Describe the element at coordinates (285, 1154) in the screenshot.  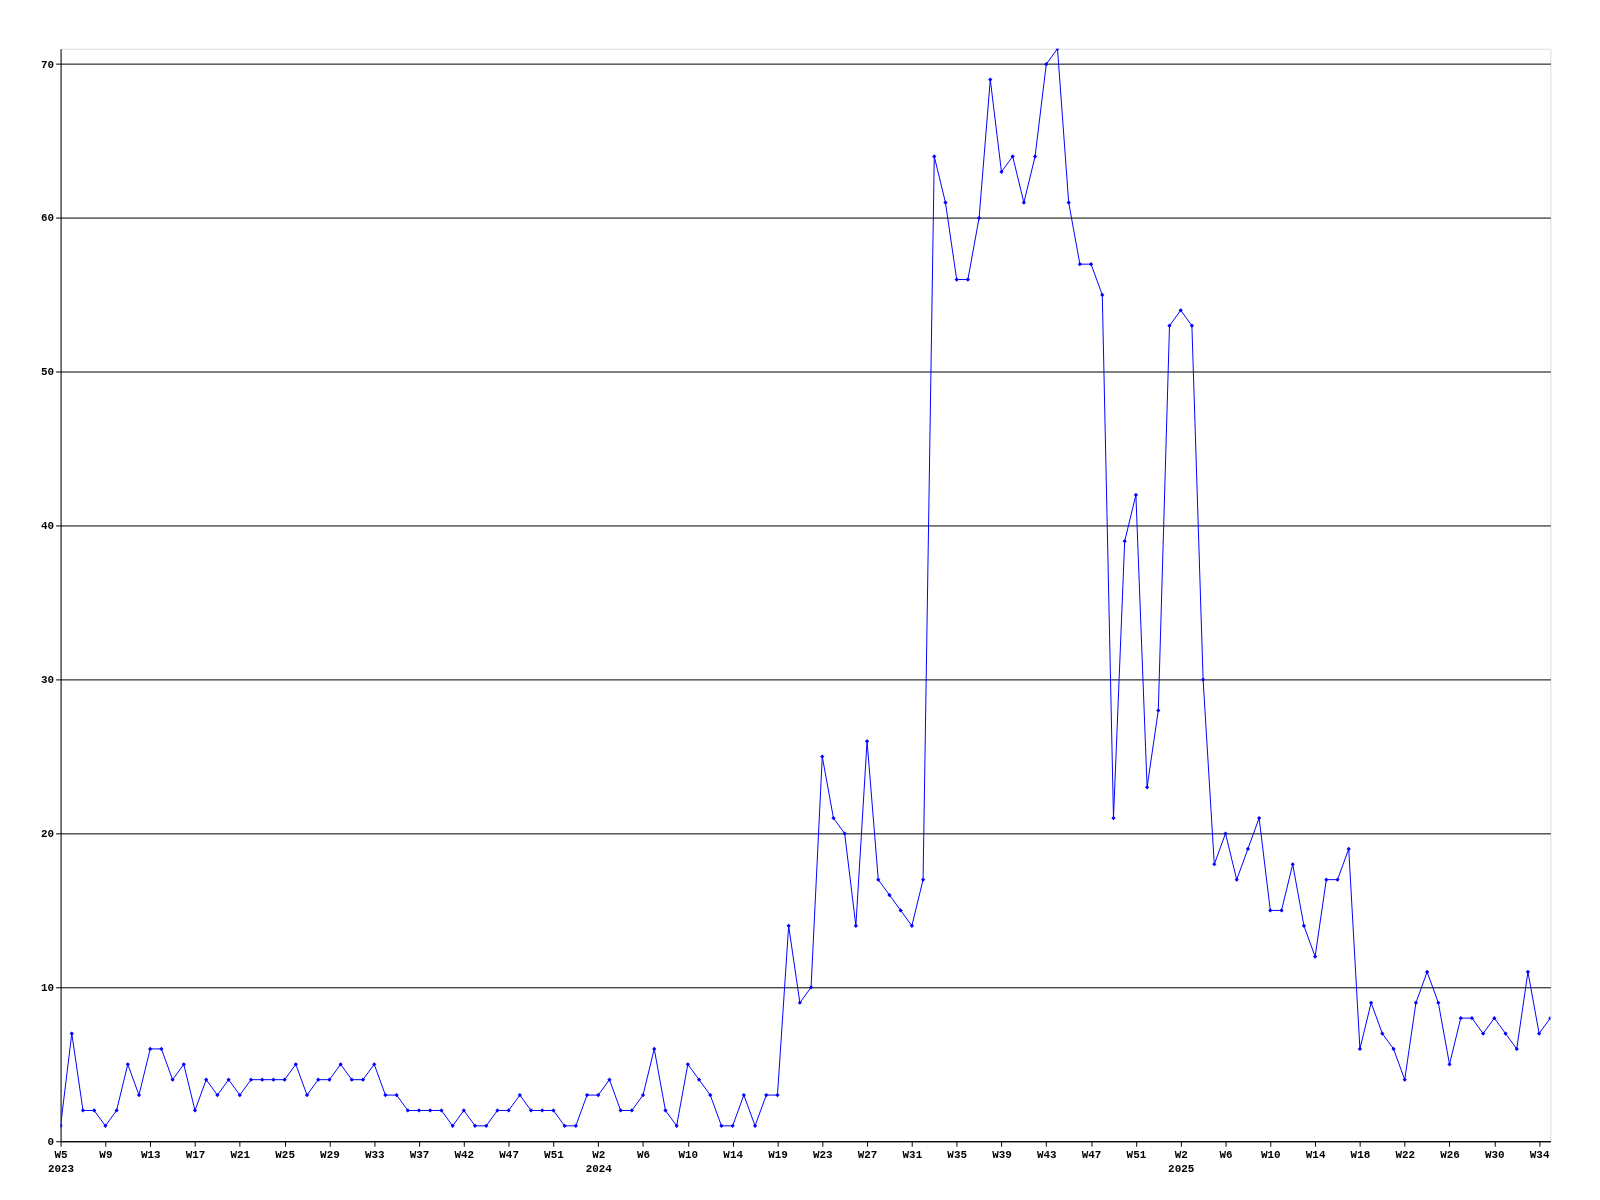
I see `x-tick-label: W25` at that location.